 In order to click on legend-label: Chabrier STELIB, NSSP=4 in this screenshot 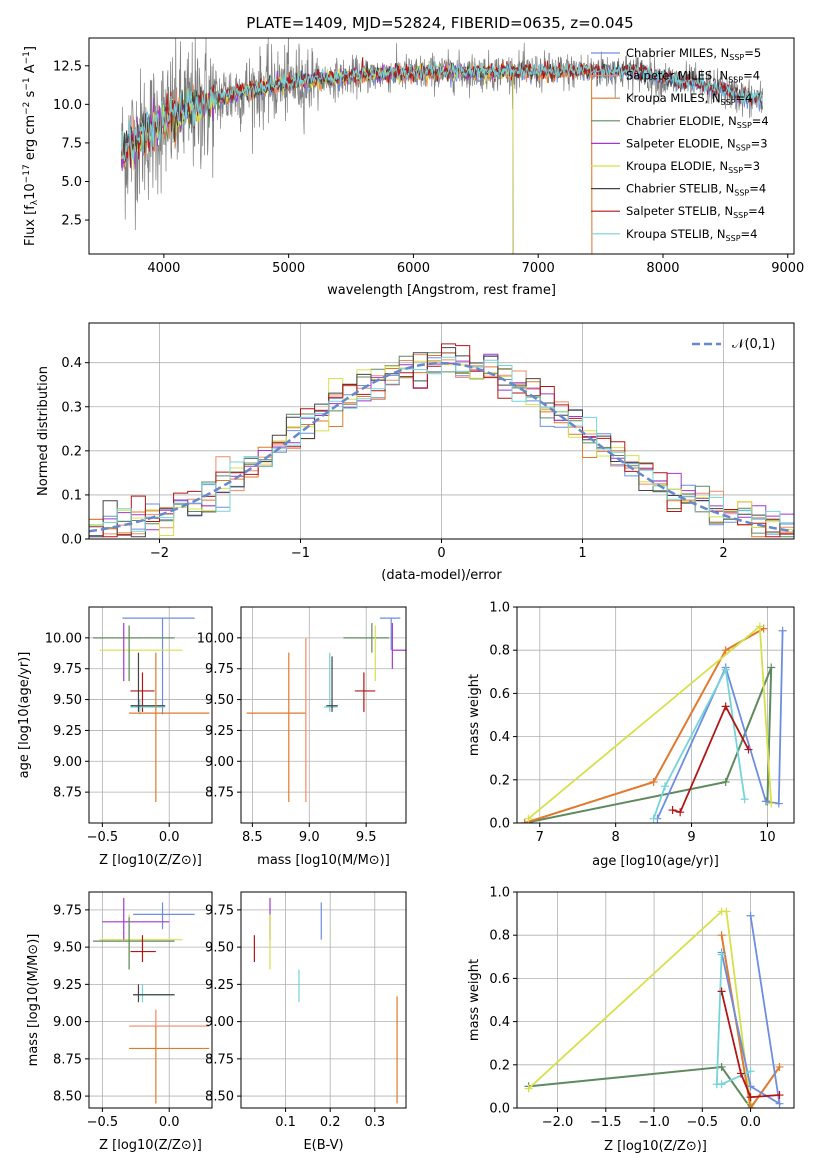, I will do `click(696, 190)`.